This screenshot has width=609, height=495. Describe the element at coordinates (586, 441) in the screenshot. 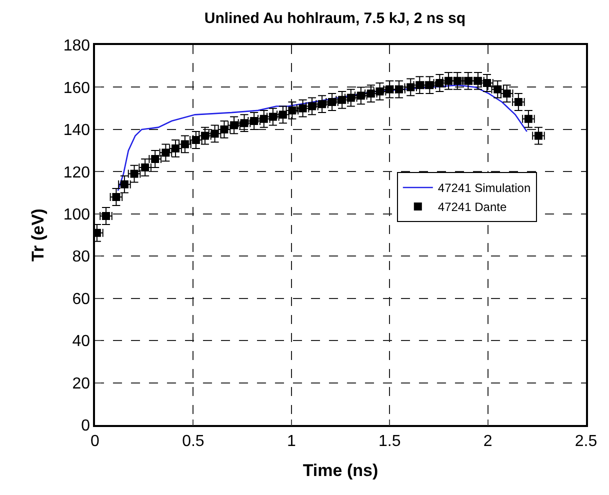

I see `x-tick-label: 2.5` at that location.